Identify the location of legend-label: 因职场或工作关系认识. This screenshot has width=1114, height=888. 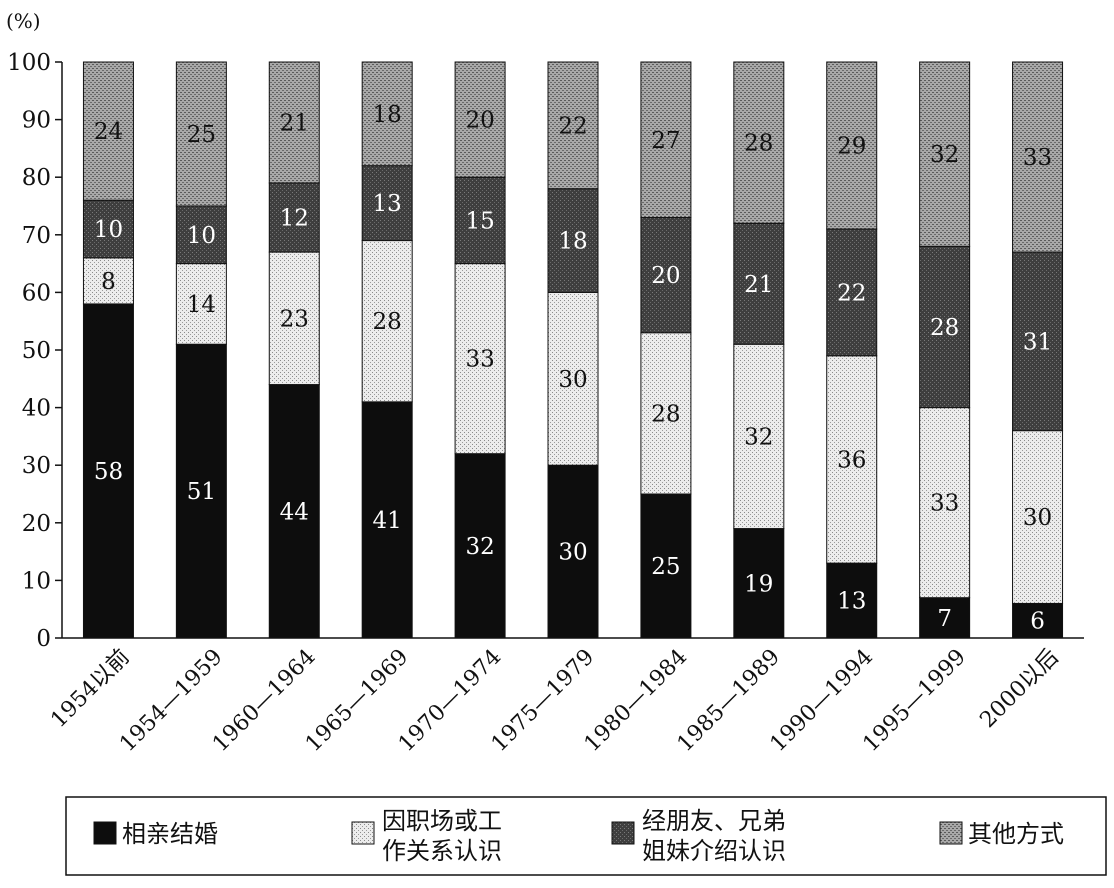
(442, 836).